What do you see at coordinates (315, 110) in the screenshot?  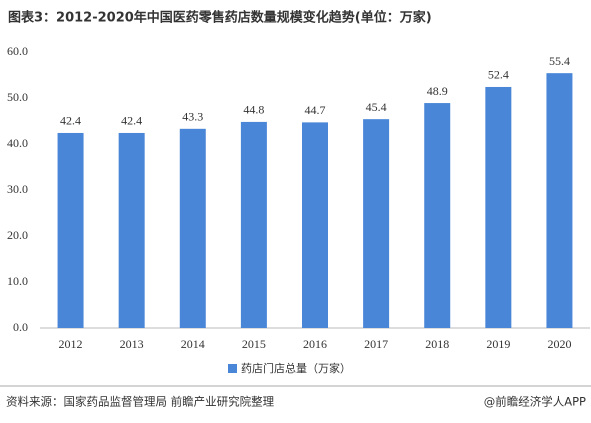 I see `data-label: 44.7` at bounding box center [315, 110].